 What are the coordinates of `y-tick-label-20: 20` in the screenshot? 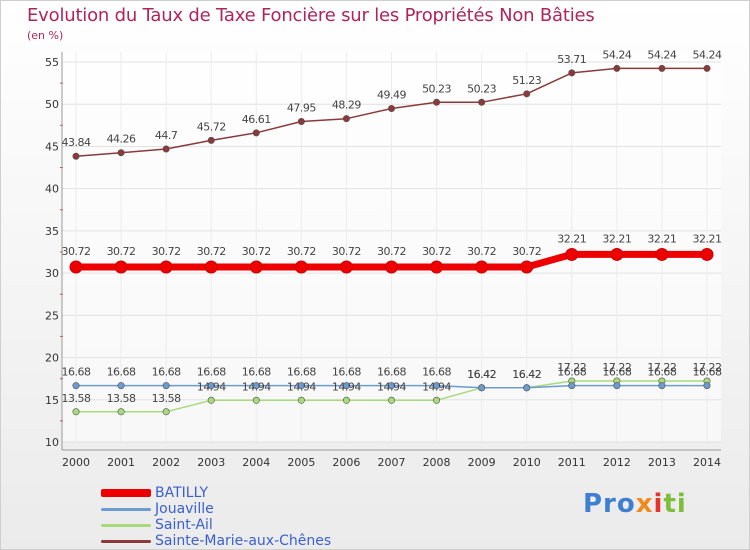 It's located at (52, 358).